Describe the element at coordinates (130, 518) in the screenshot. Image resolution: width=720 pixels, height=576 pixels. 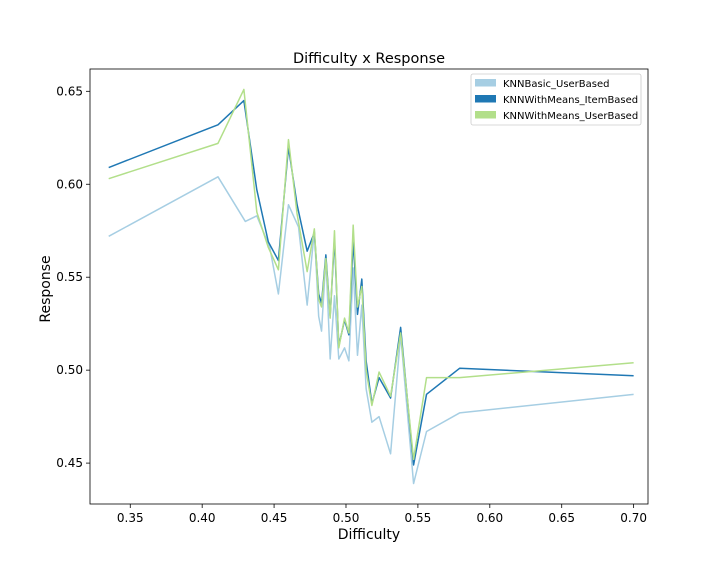
I see `x-tick-label: 0.35` at that location.